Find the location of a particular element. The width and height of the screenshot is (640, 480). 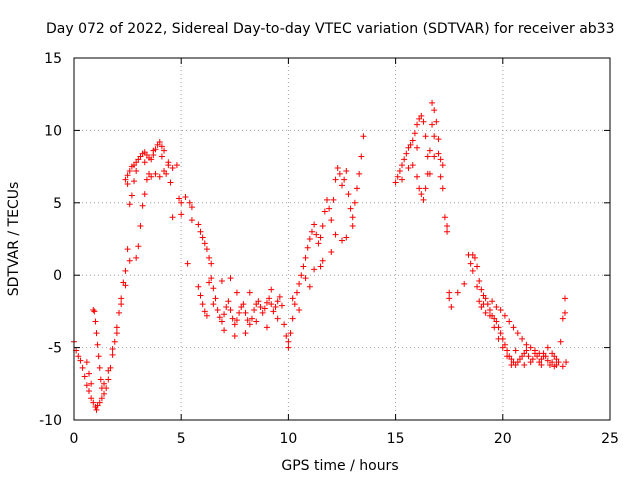

x-tick-label: 25 is located at coordinates (610, 439).